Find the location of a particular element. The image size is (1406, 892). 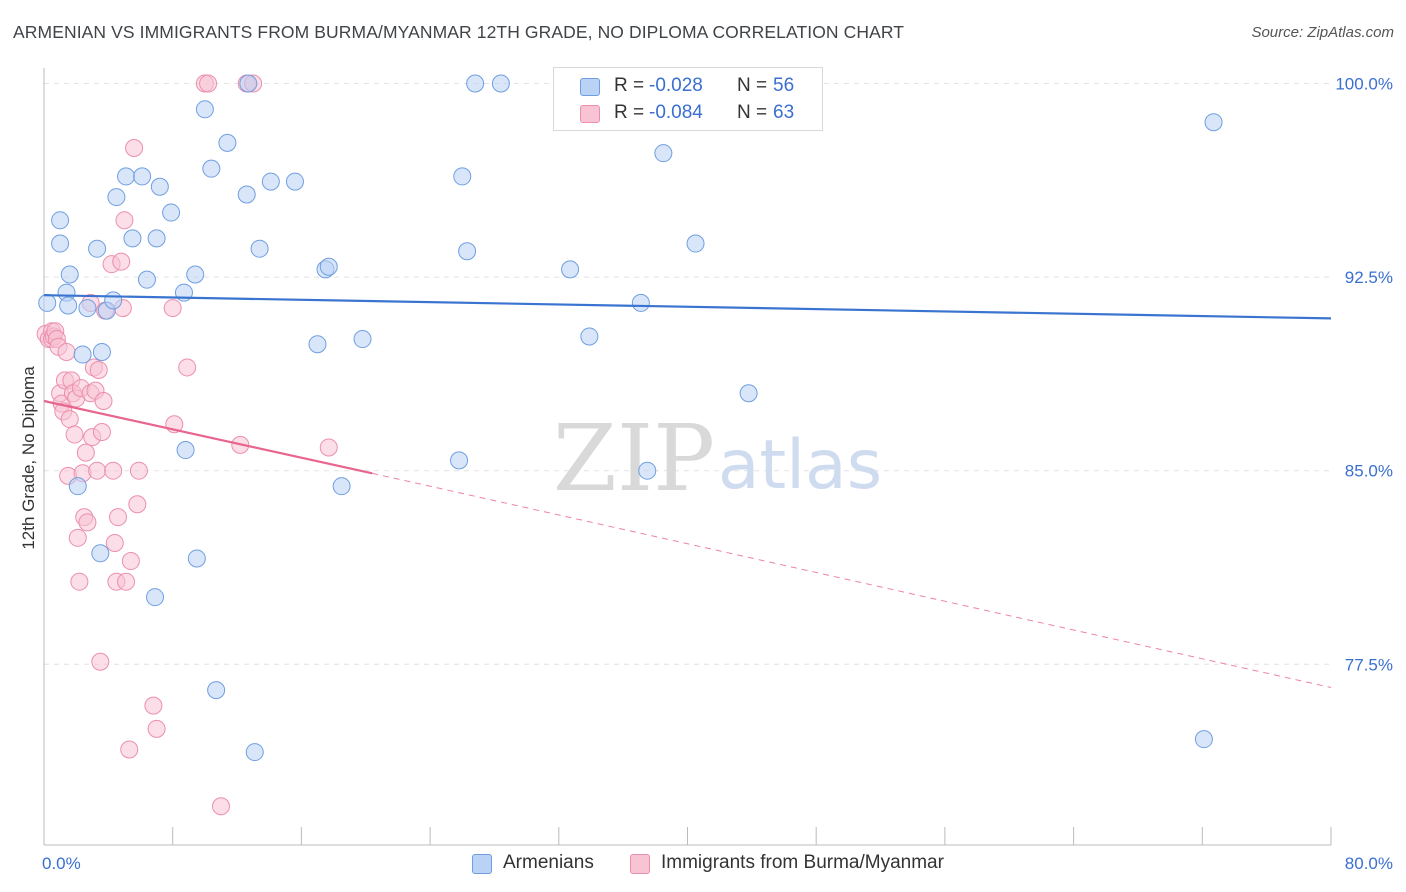

y-axis-label: 12th Grade, No Diploma is located at coordinates (28, 458).